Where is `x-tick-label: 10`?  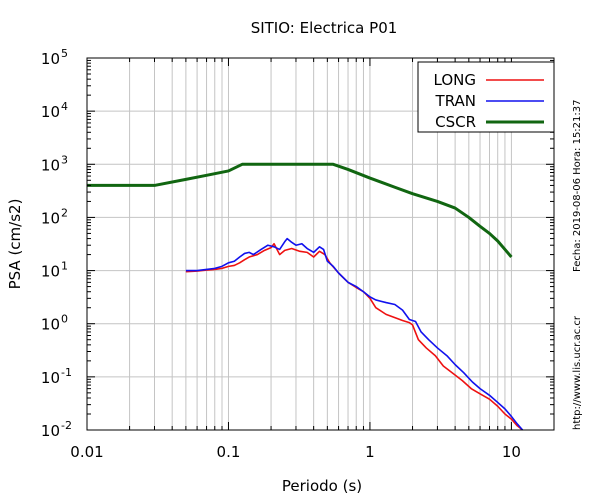
x-tick-label: 10 is located at coordinates (511, 452).